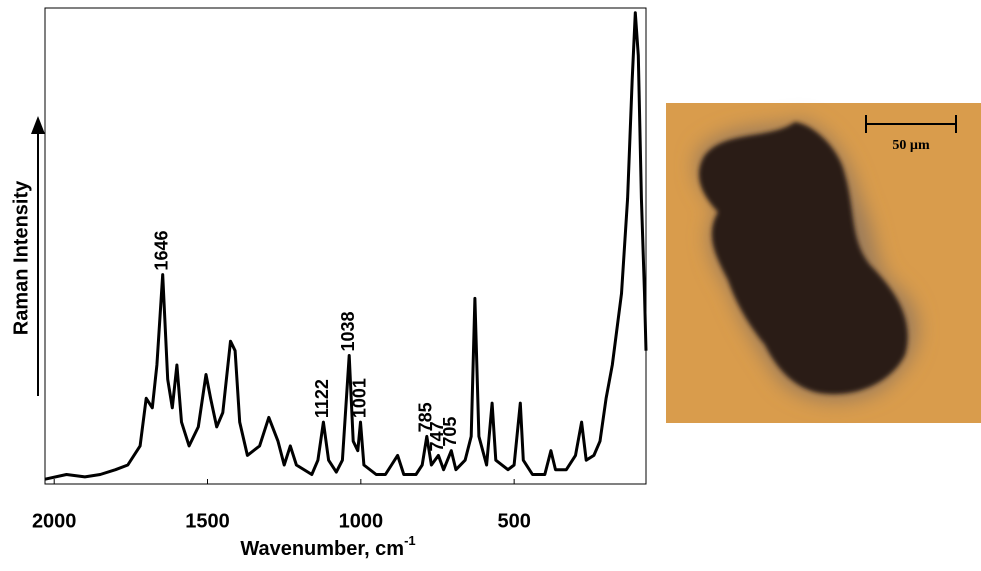 This screenshot has width=981, height=571. What do you see at coordinates (359, 398) in the screenshot?
I see `peak-label: 1001` at bounding box center [359, 398].